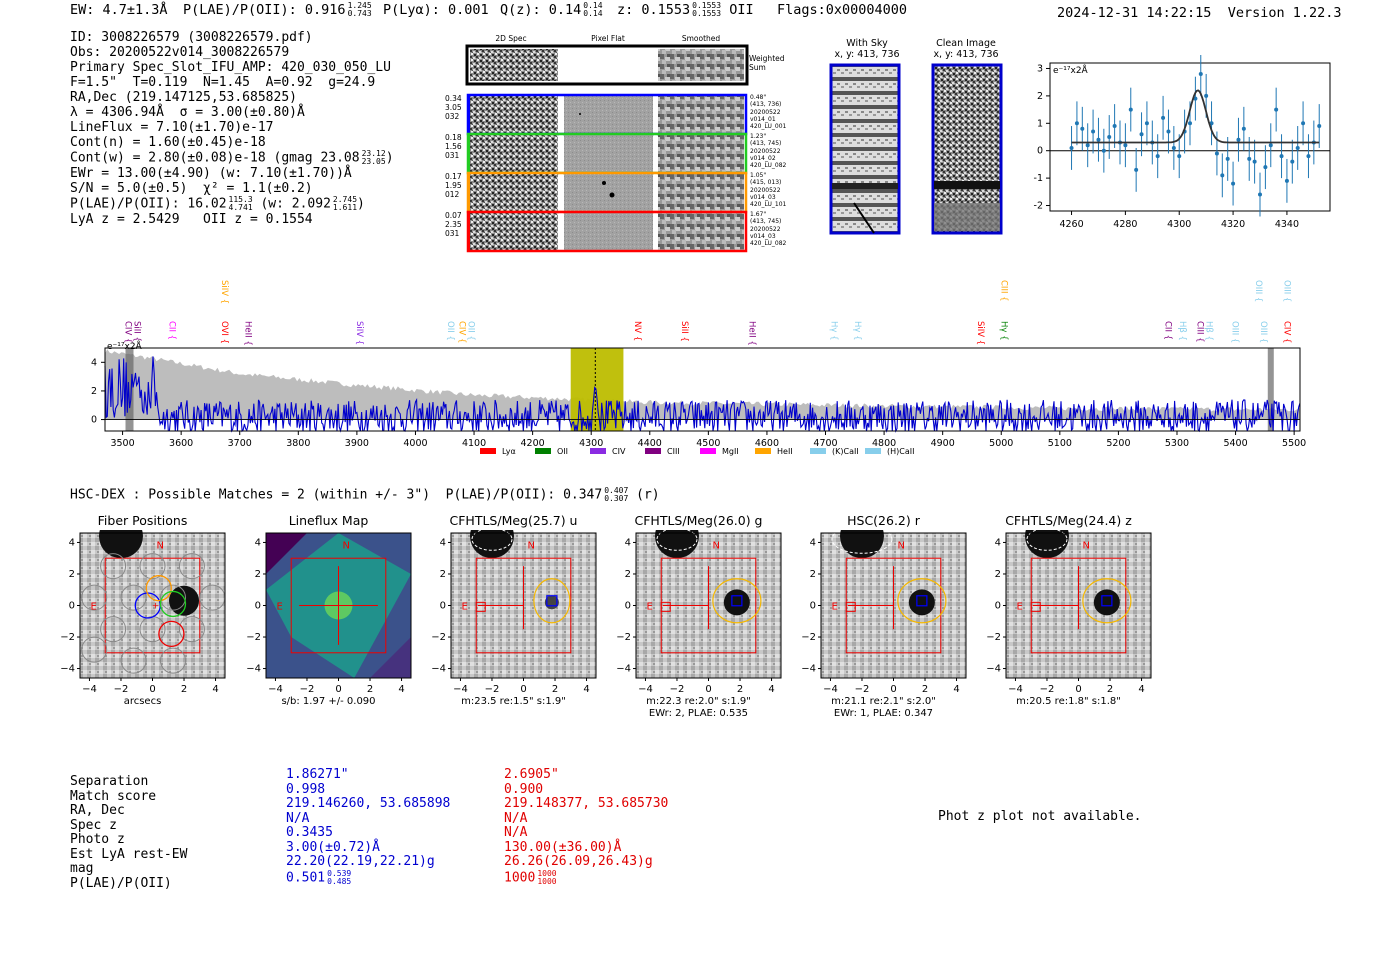 This screenshot has height=953, width=1400. What do you see at coordinates (368, 833) in the screenshot?
I see `match-blue-value: 0.3435` at bounding box center [368, 833].